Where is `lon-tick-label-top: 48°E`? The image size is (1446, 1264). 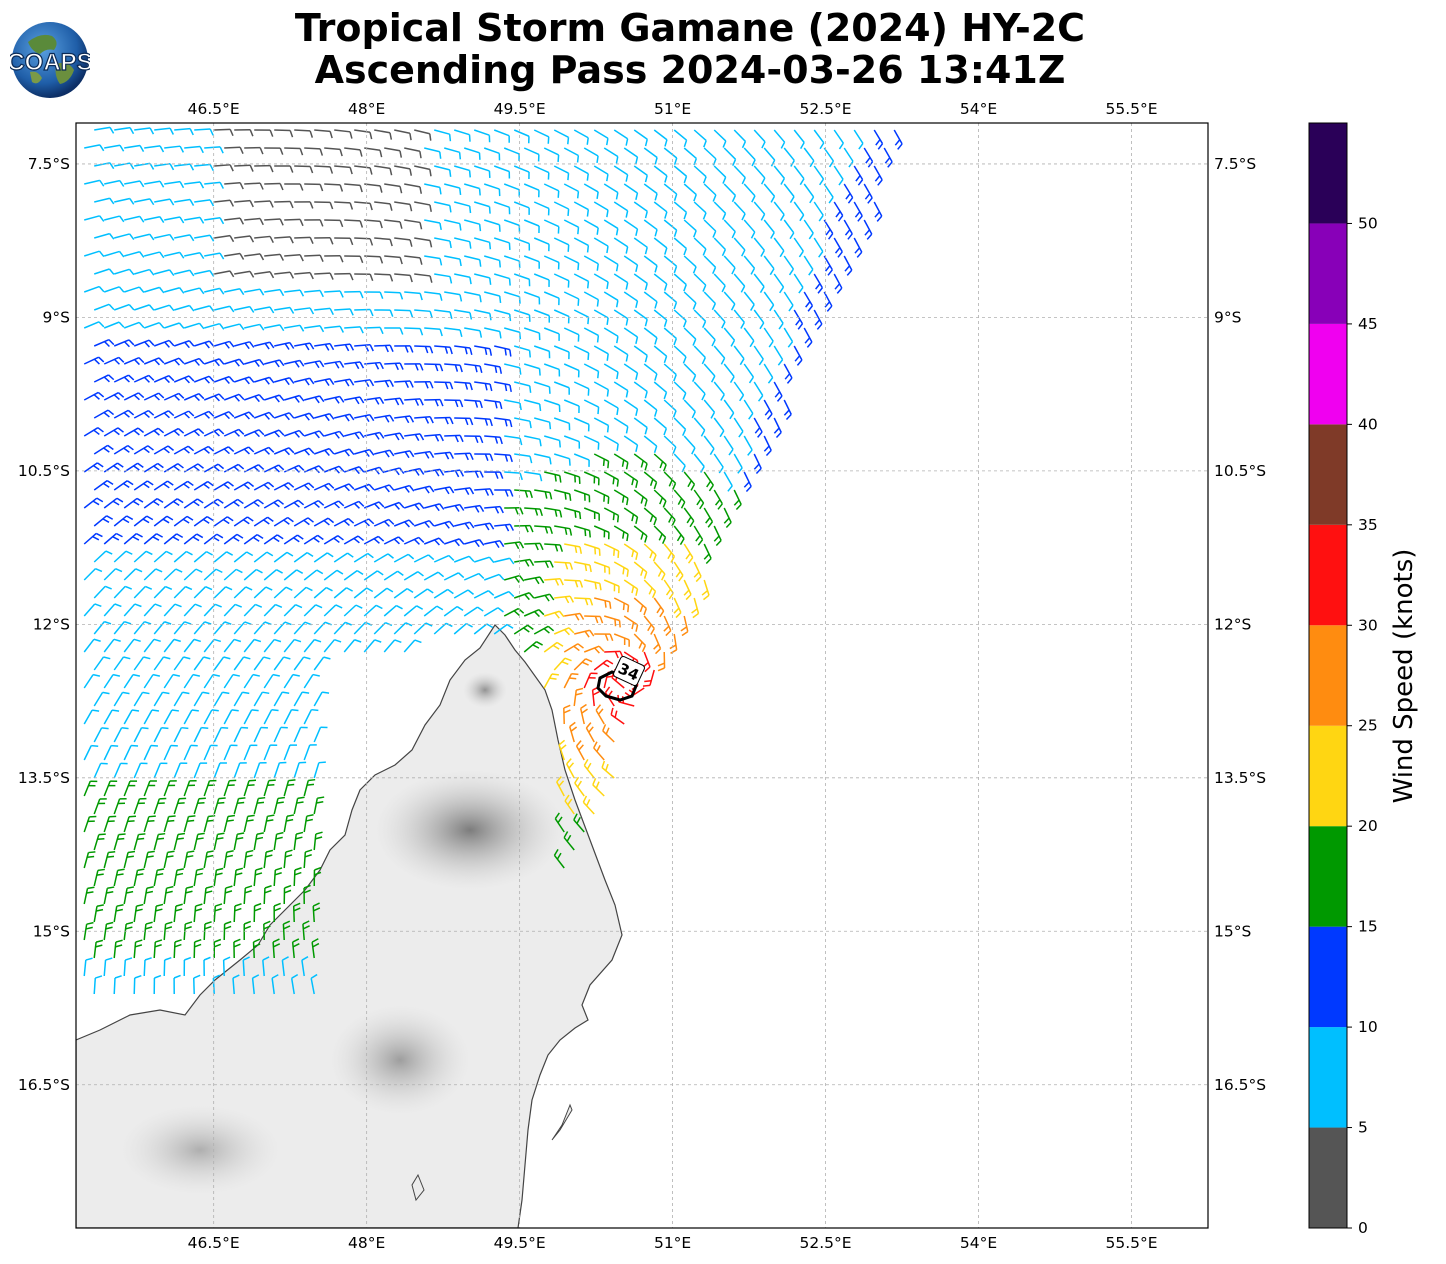 lon-tick-label-top: 48°E is located at coordinates (366, 109).